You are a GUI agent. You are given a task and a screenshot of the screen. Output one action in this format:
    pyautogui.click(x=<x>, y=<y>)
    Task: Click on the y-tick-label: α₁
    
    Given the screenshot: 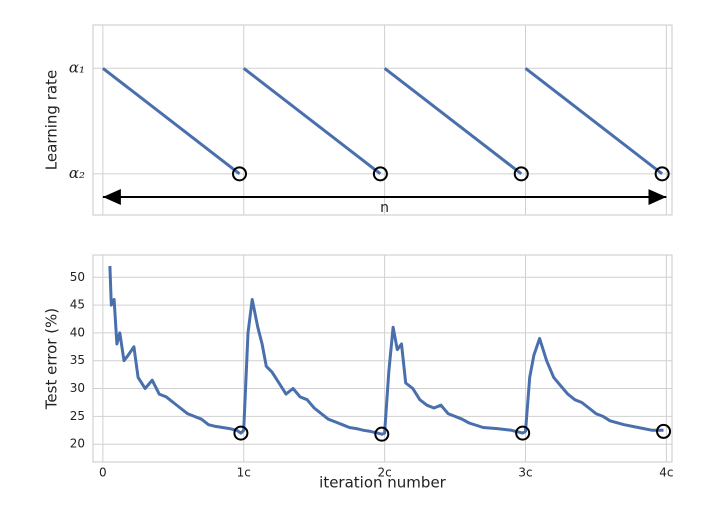 What is the action you would take?
    pyautogui.click(x=77, y=67)
    